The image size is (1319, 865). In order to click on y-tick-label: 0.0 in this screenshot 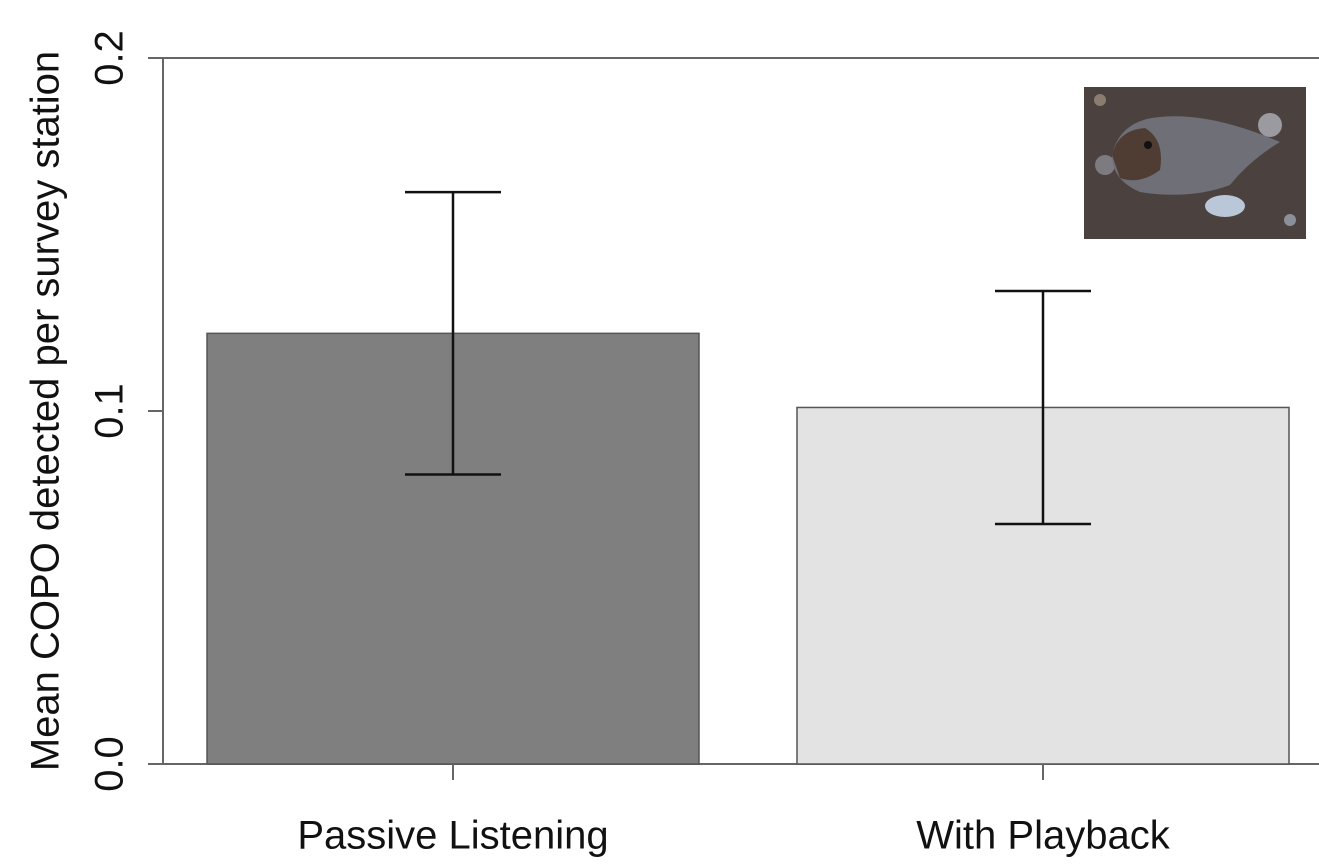, I will do `click(110, 764)`.